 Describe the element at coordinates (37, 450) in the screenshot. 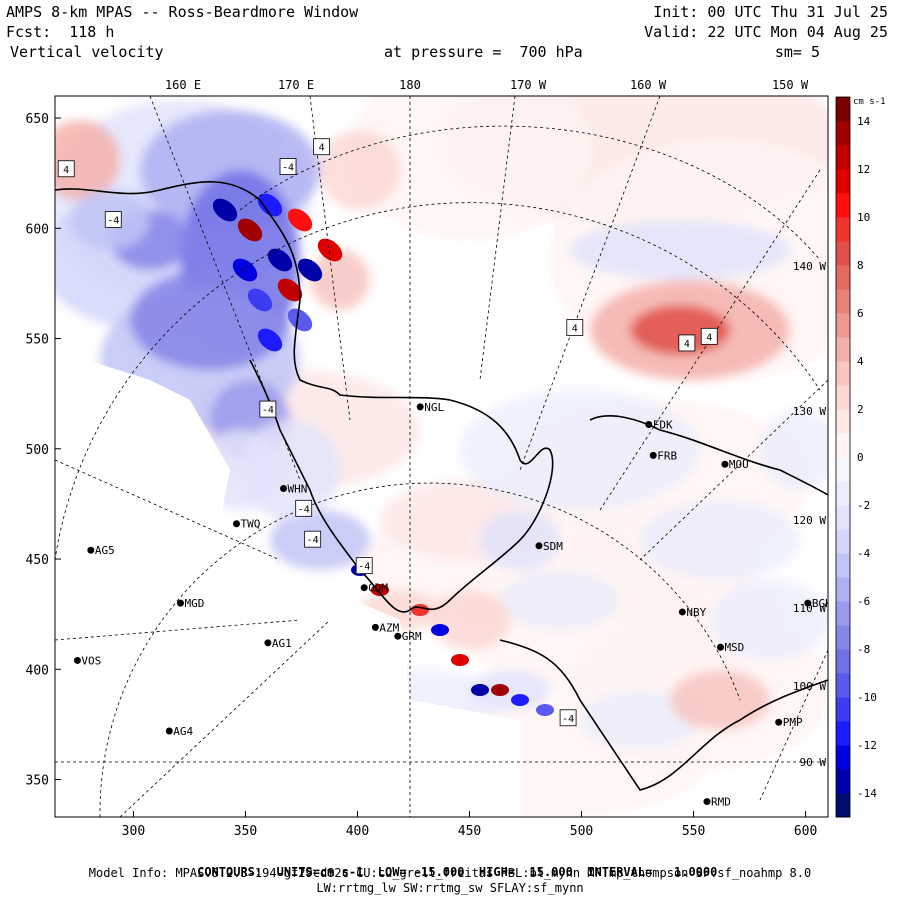

I see `y-tick-label: 500` at that location.